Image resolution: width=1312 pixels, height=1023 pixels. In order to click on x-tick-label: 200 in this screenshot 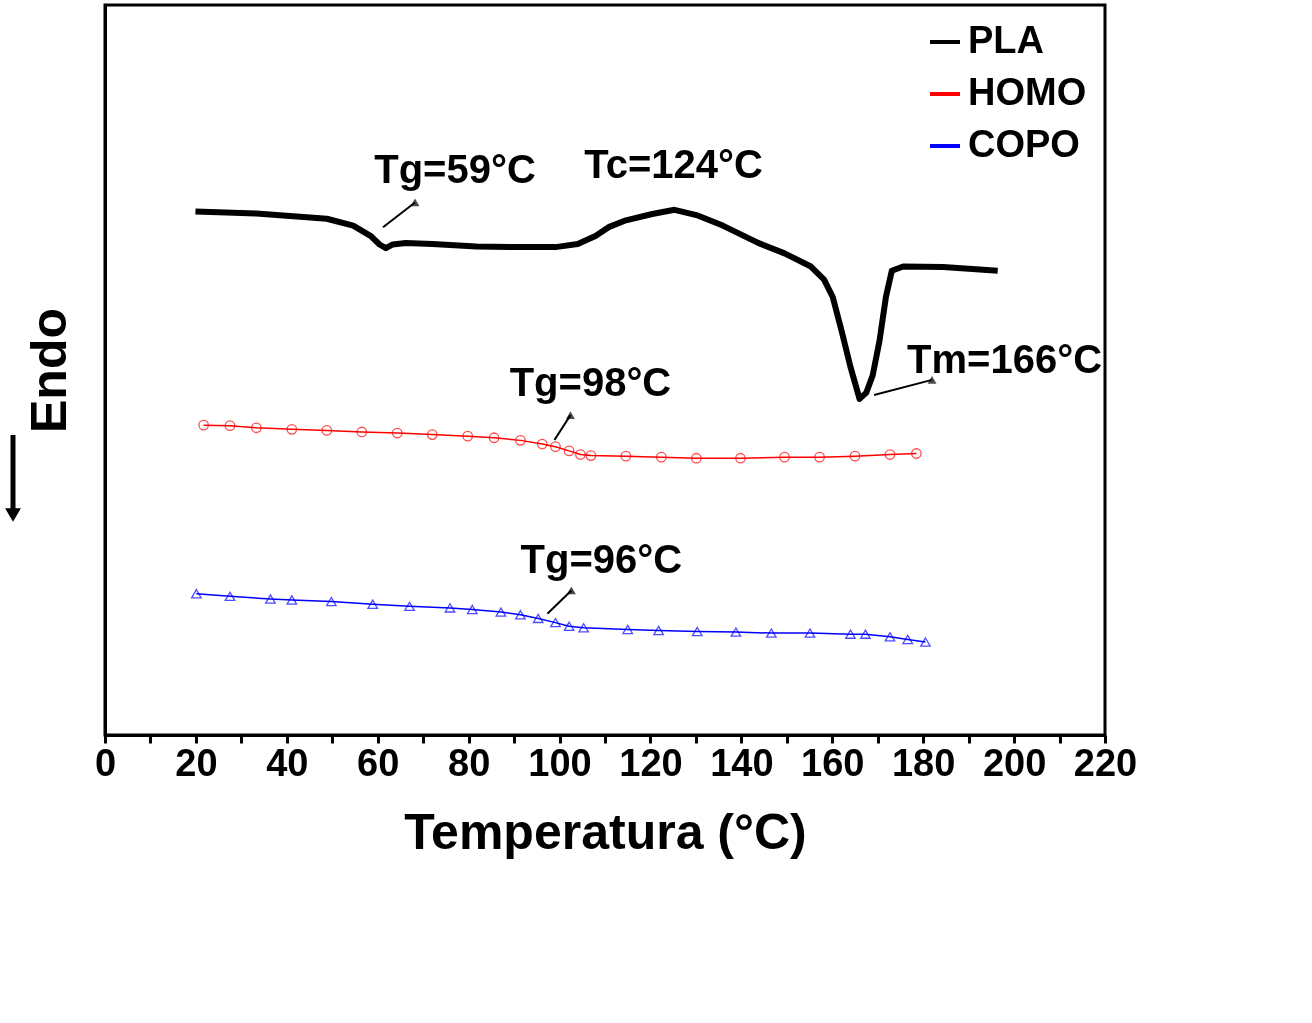, I will do `click(1014, 762)`.